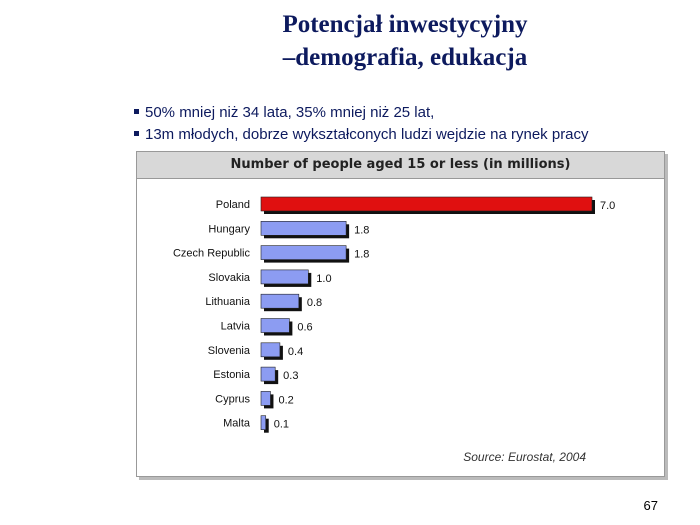 This screenshot has width=700, height=525. What do you see at coordinates (285, 400) in the screenshot?
I see `value-label: 0.2` at bounding box center [285, 400].